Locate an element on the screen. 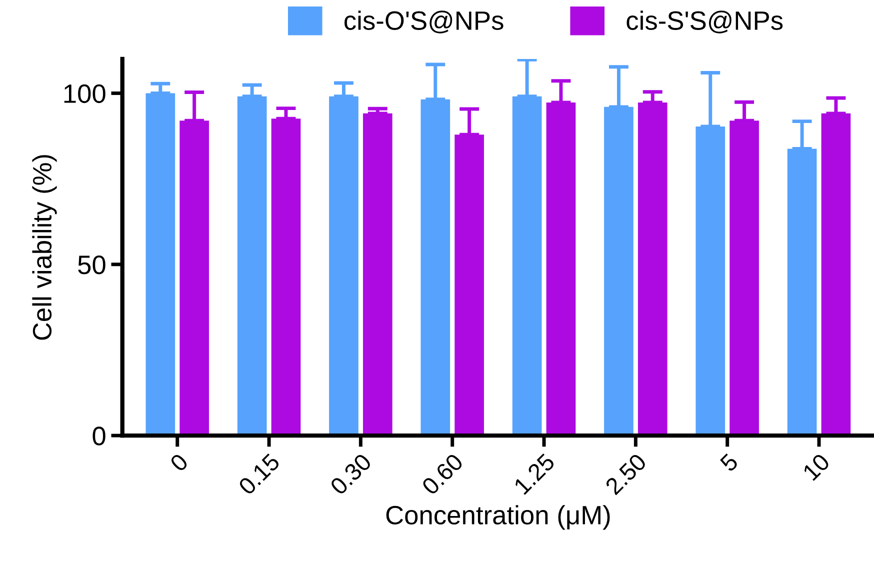  y-tick-label: 100 is located at coordinates (85, 94).